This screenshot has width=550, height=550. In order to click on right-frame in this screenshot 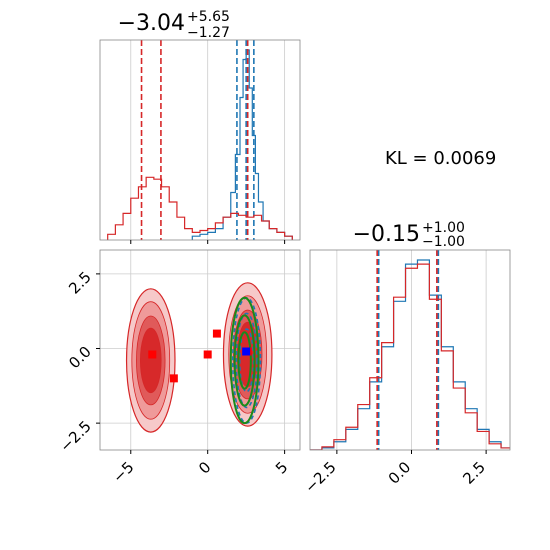, I will do `click(410, 350)`.